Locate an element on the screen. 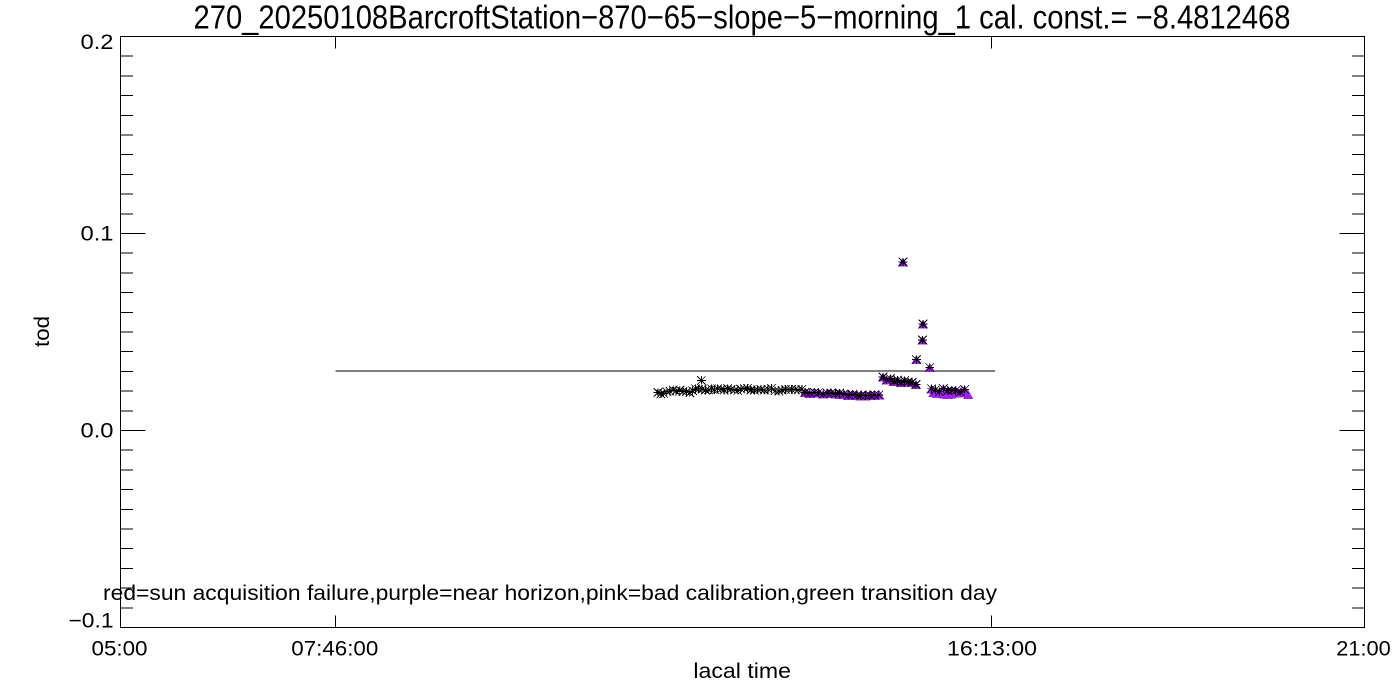 This screenshot has height=700, width=1400. svg-text: 16:13:00 is located at coordinates (992, 649).